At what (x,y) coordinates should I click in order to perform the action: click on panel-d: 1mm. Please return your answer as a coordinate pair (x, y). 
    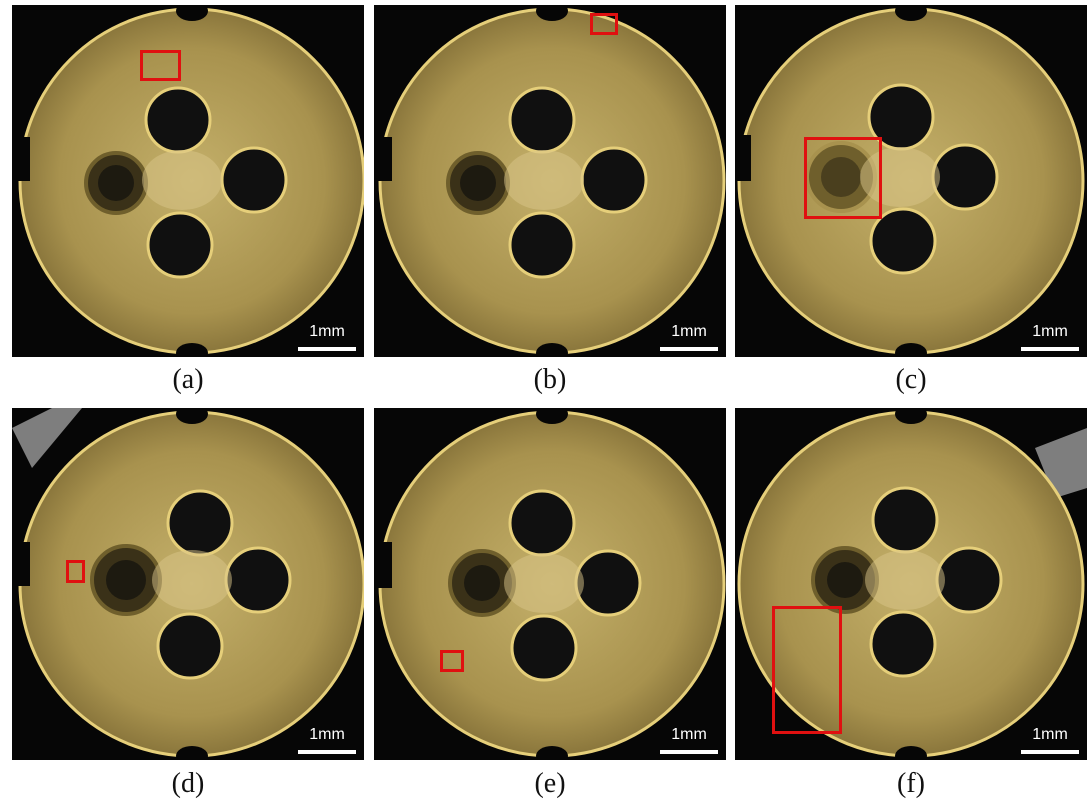
    Looking at the image, I should click on (188, 584).